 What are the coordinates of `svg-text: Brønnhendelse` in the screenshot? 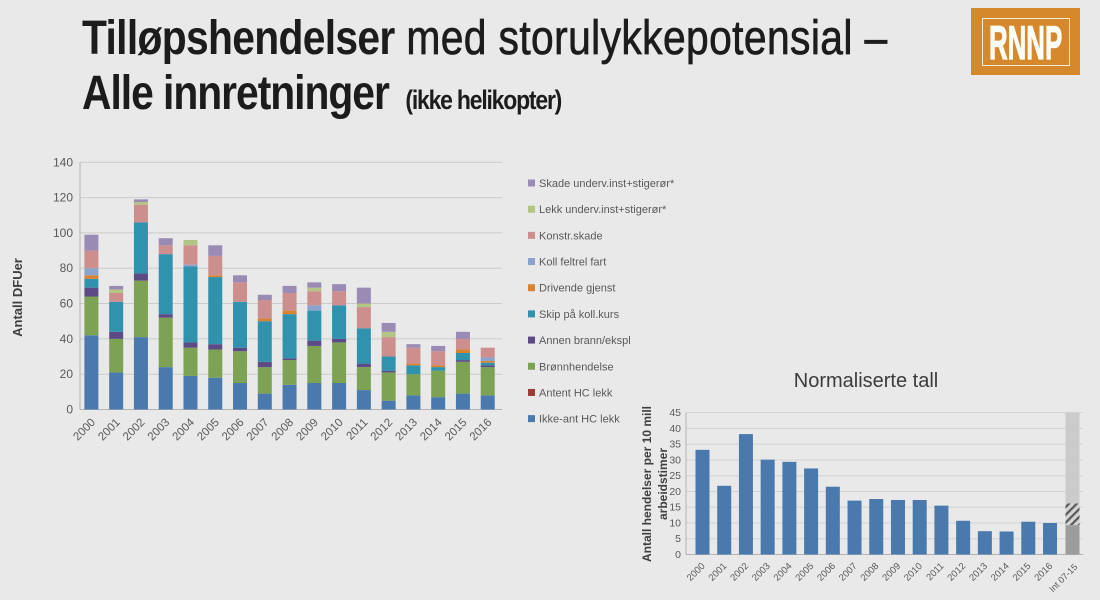 It's located at (576, 367).